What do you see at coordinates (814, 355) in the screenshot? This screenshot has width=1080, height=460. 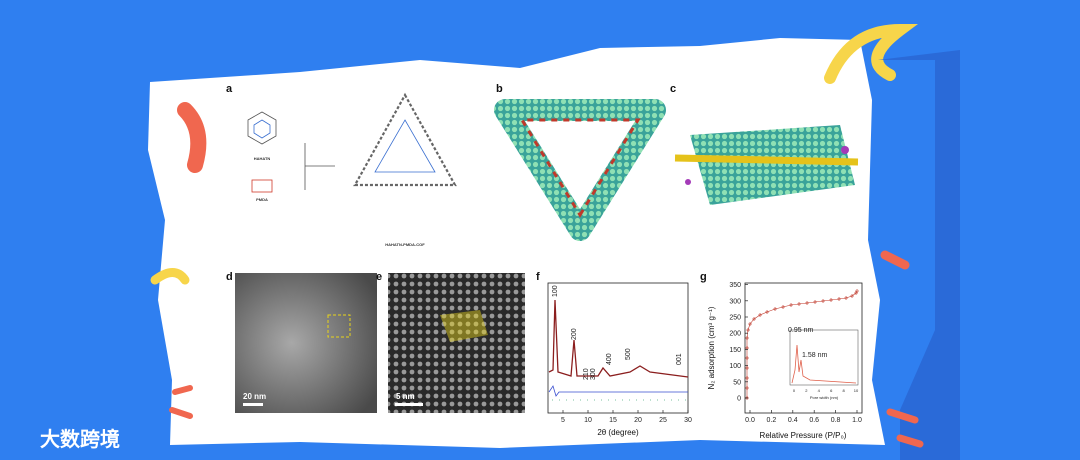 I see `inset-label: 1.58 nm` at bounding box center [814, 355].